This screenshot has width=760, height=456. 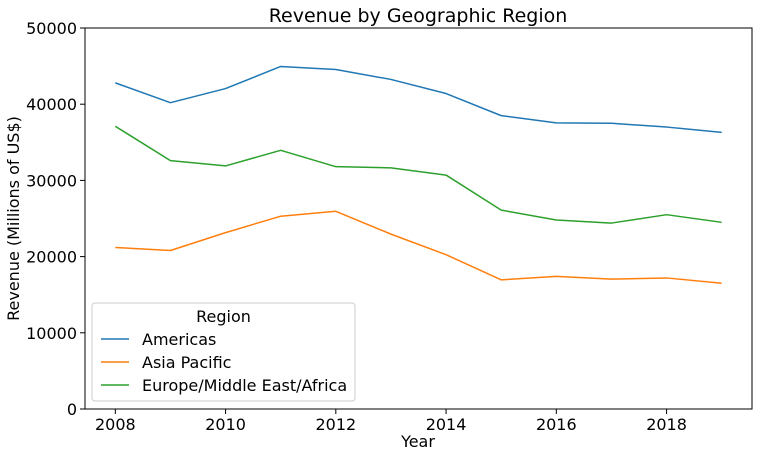 I want to click on x-axis-label: Year, so click(x=417, y=441).